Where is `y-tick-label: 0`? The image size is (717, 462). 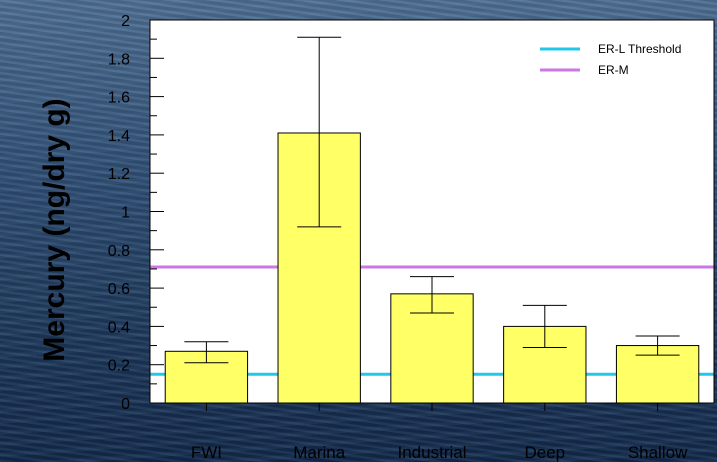
y-tick-label: 0 is located at coordinates (125, 404).